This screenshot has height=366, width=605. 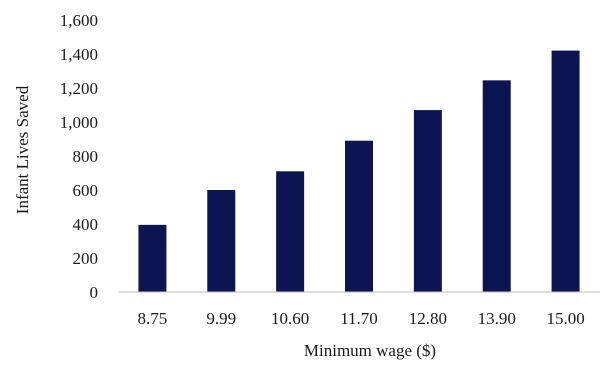 I want to click on y-axis-tick-labels: 0 200 400 600 800 1,000 1,200 1,400 1,600, so click(x=79, y=156).